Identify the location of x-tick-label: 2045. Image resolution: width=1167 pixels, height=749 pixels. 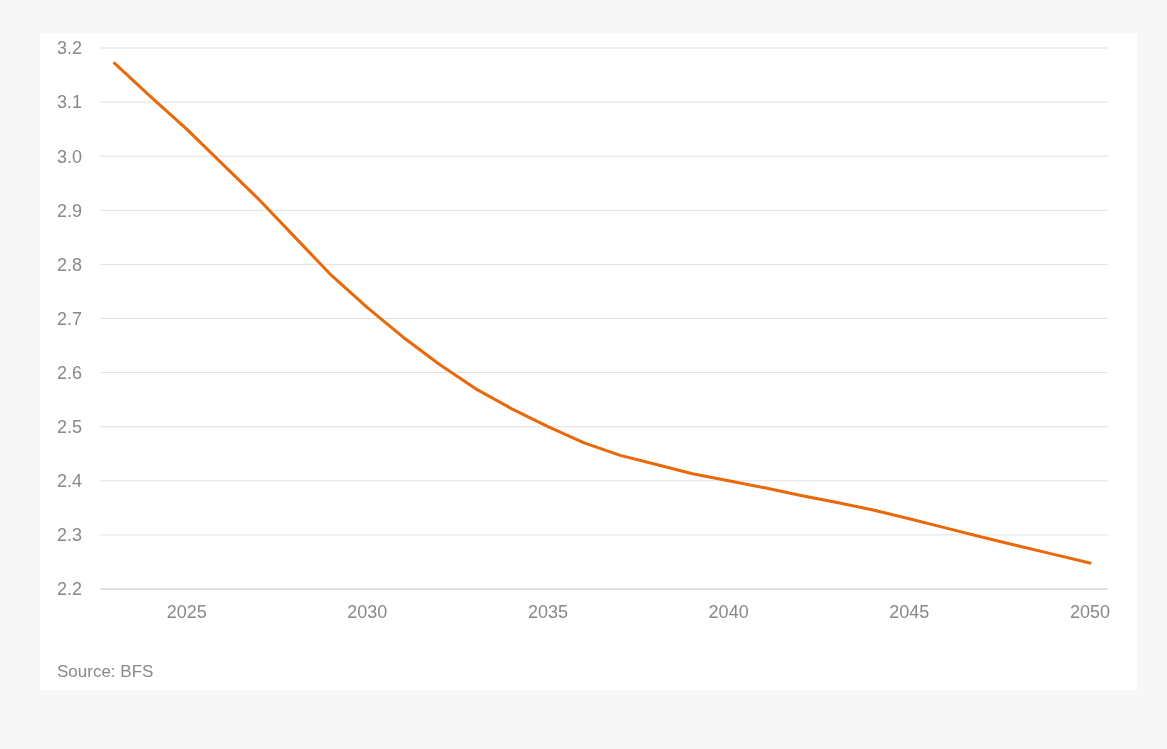
(909, 612).